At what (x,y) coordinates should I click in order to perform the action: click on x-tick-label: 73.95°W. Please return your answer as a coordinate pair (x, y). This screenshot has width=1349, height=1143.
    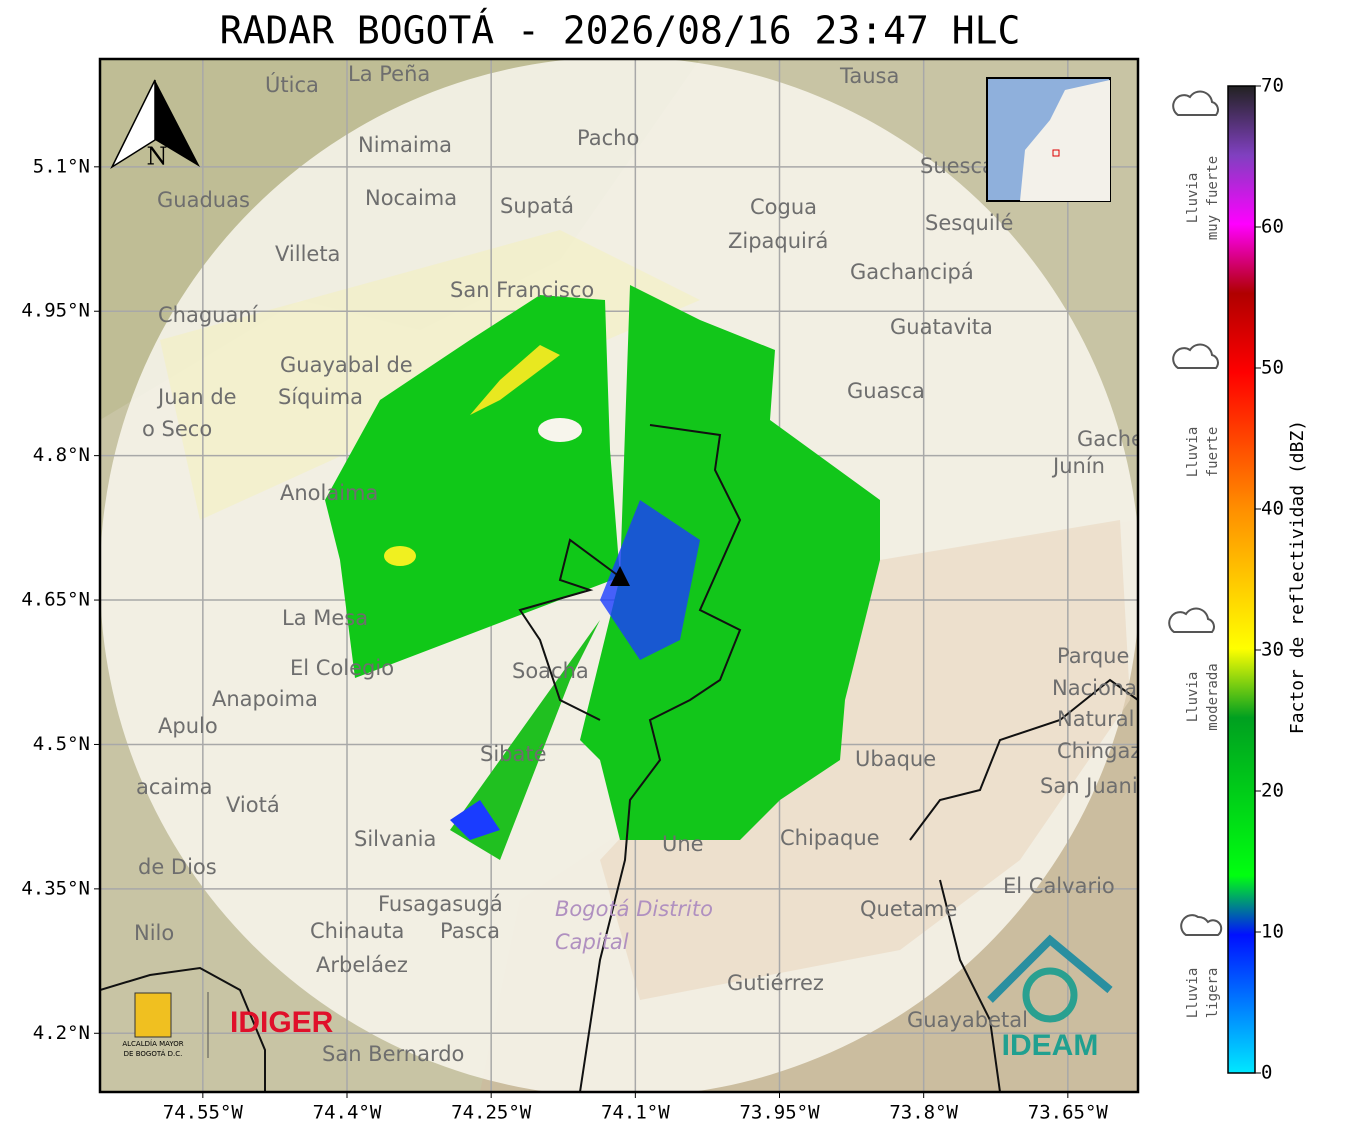
    Looking at the image, I should click on (779, 1113).